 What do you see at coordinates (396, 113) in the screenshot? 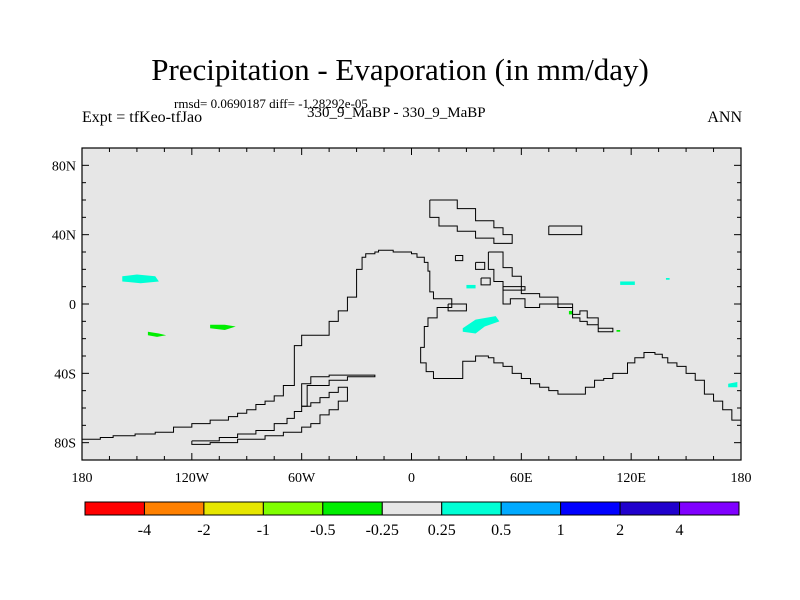
I see `case-label: 330_9_MaBP - 330_9_MaBP` at bounding box center [396, 113].